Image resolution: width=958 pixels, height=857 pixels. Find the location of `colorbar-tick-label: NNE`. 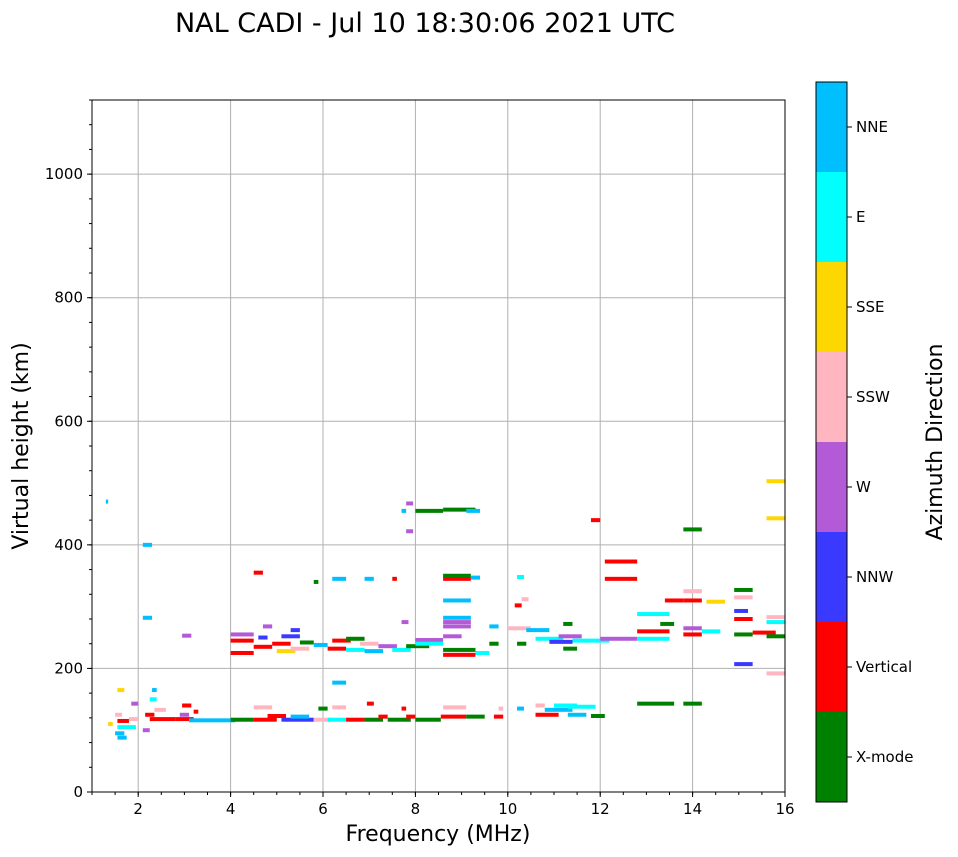

colorbar-tick-label: NNE is located at coordinates (872, 127).